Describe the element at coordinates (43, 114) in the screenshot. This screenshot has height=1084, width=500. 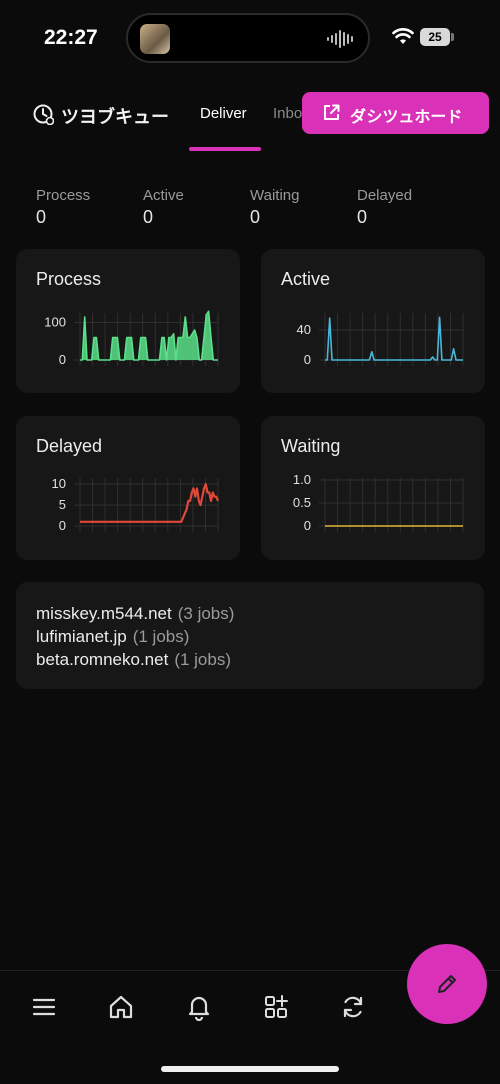
I see `clock-history-icon` at that location.